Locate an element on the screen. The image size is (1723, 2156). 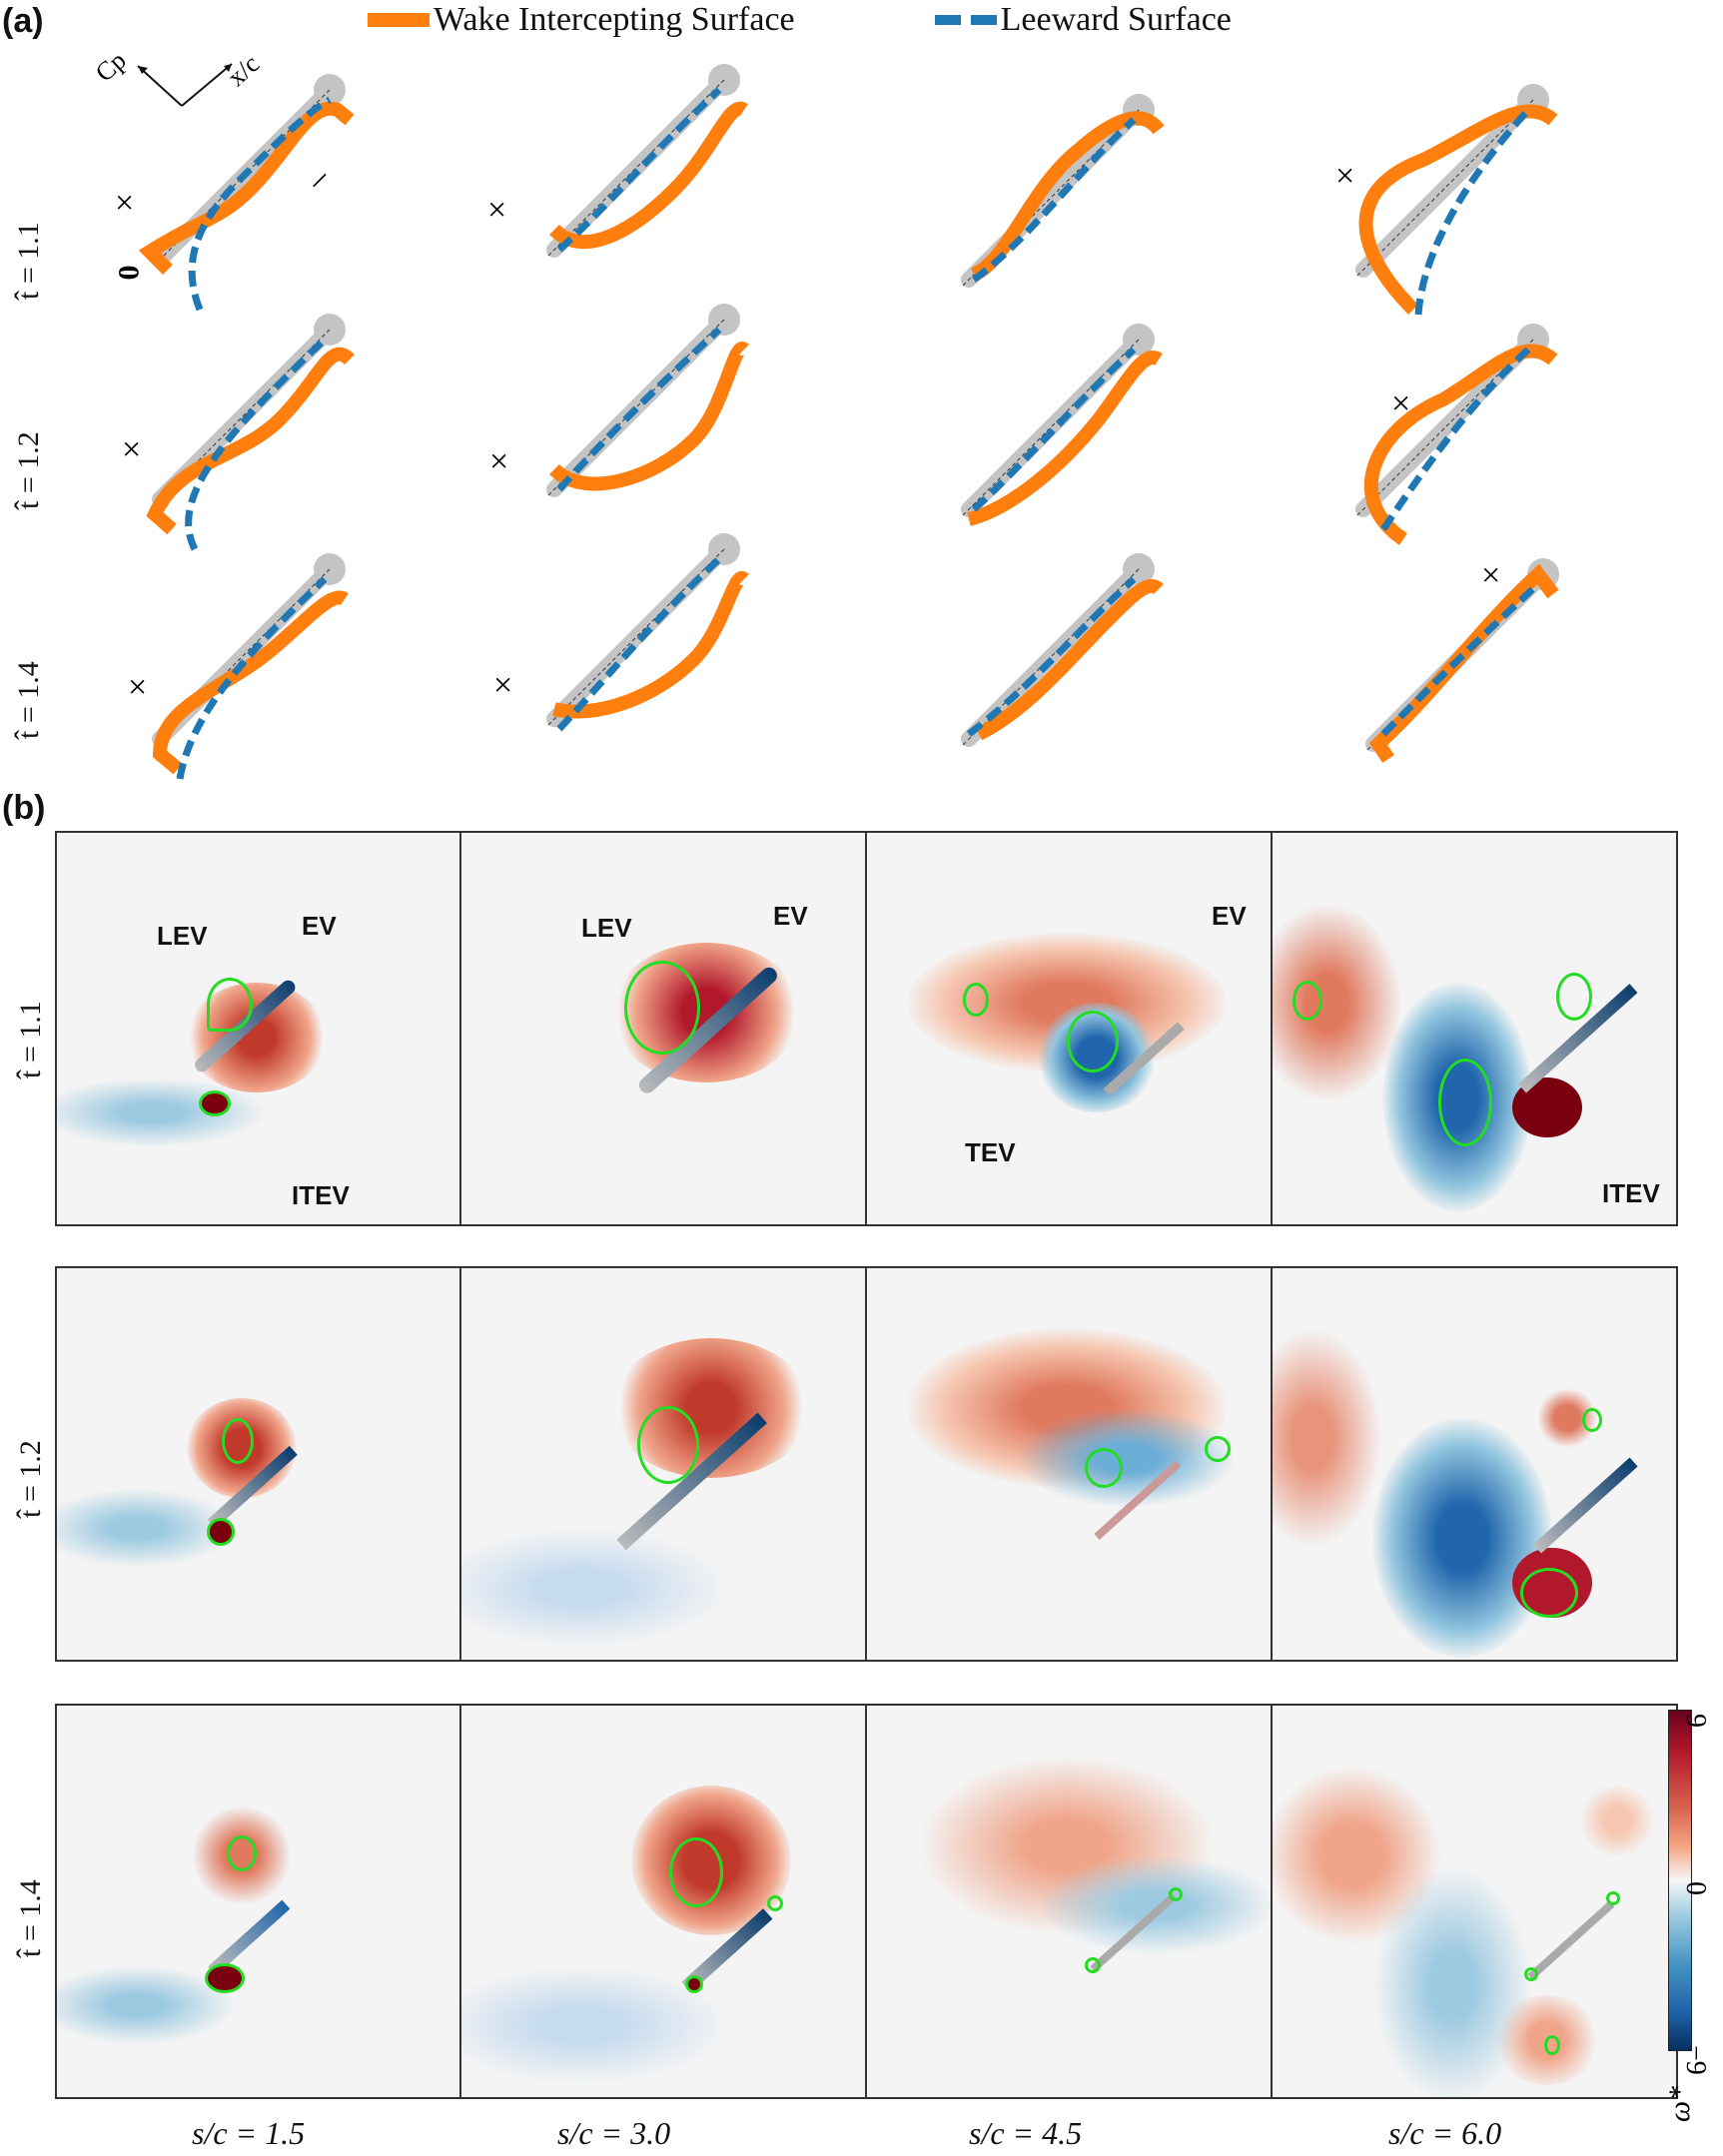
row-label-b-3: t̂ = 1.4 is located at coordinates (30, 1918).